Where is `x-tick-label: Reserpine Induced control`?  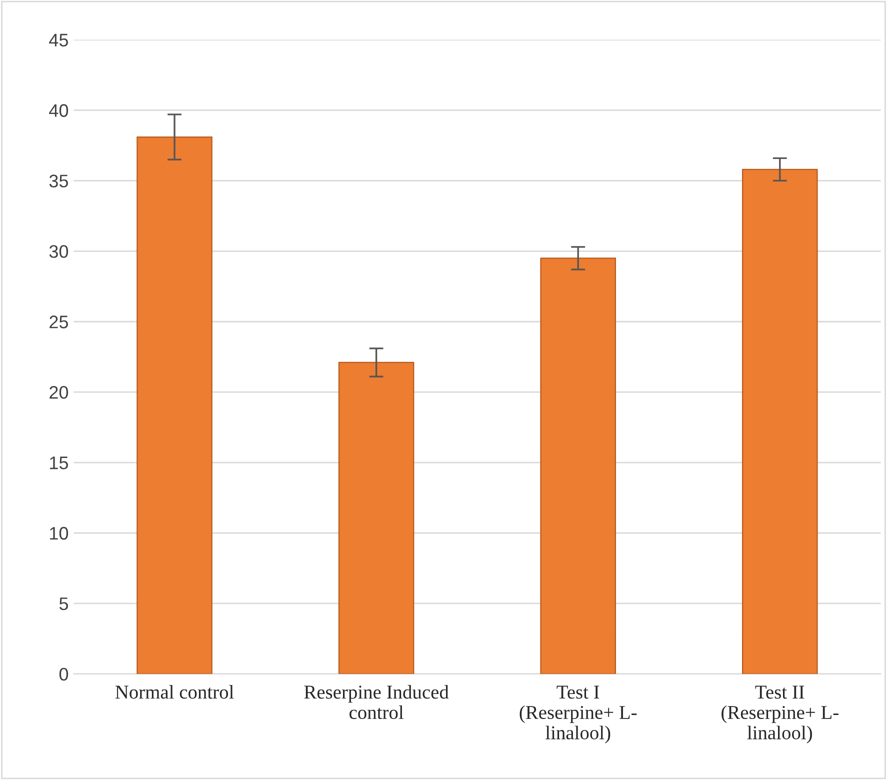
x-tick-label: Reserpine Induced control is located at coordinates (376, 702).